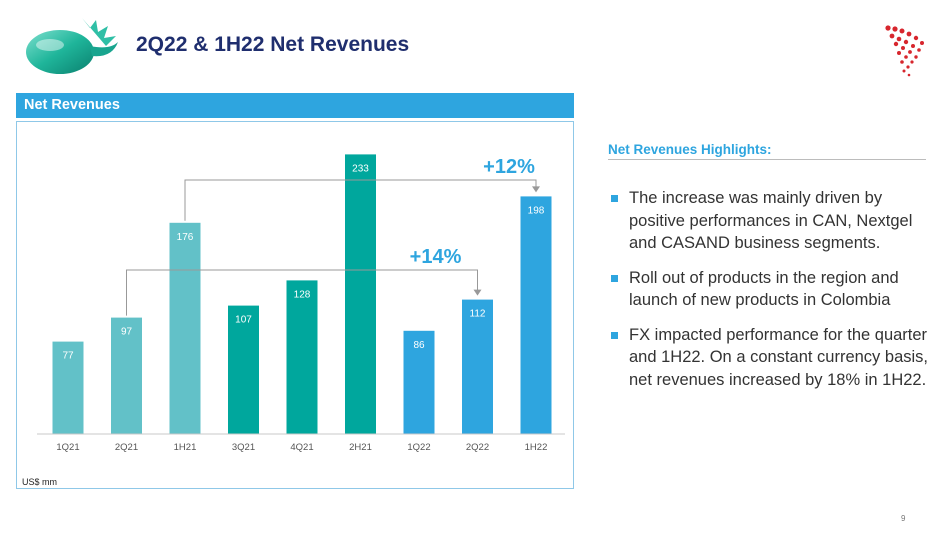  I want to click on data-label: 233, so click(360, 168).